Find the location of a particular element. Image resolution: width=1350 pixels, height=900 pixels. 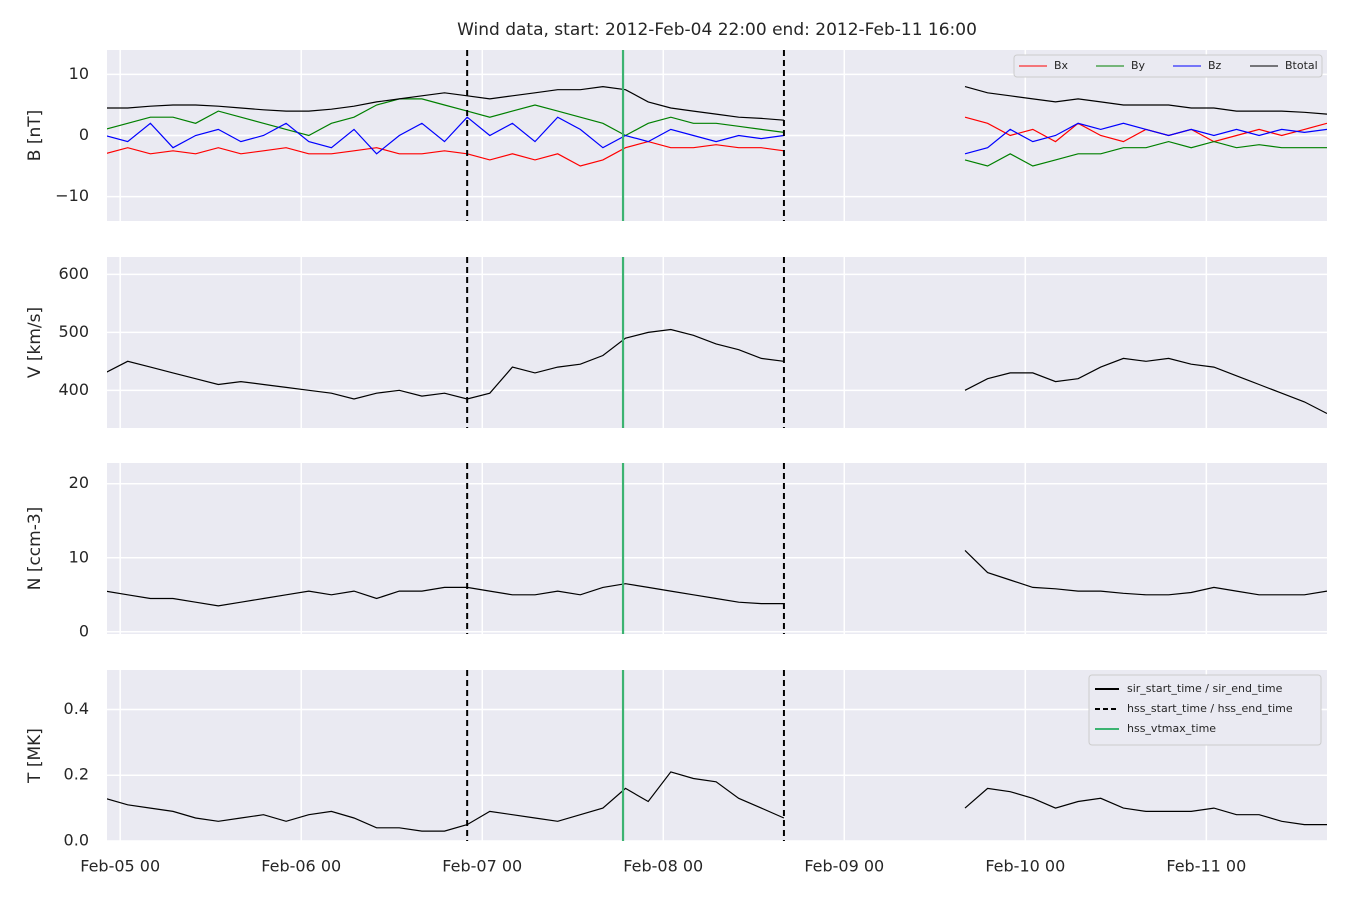

x-tick-label: Feb-09 00 is located at coordinates (844, 866).